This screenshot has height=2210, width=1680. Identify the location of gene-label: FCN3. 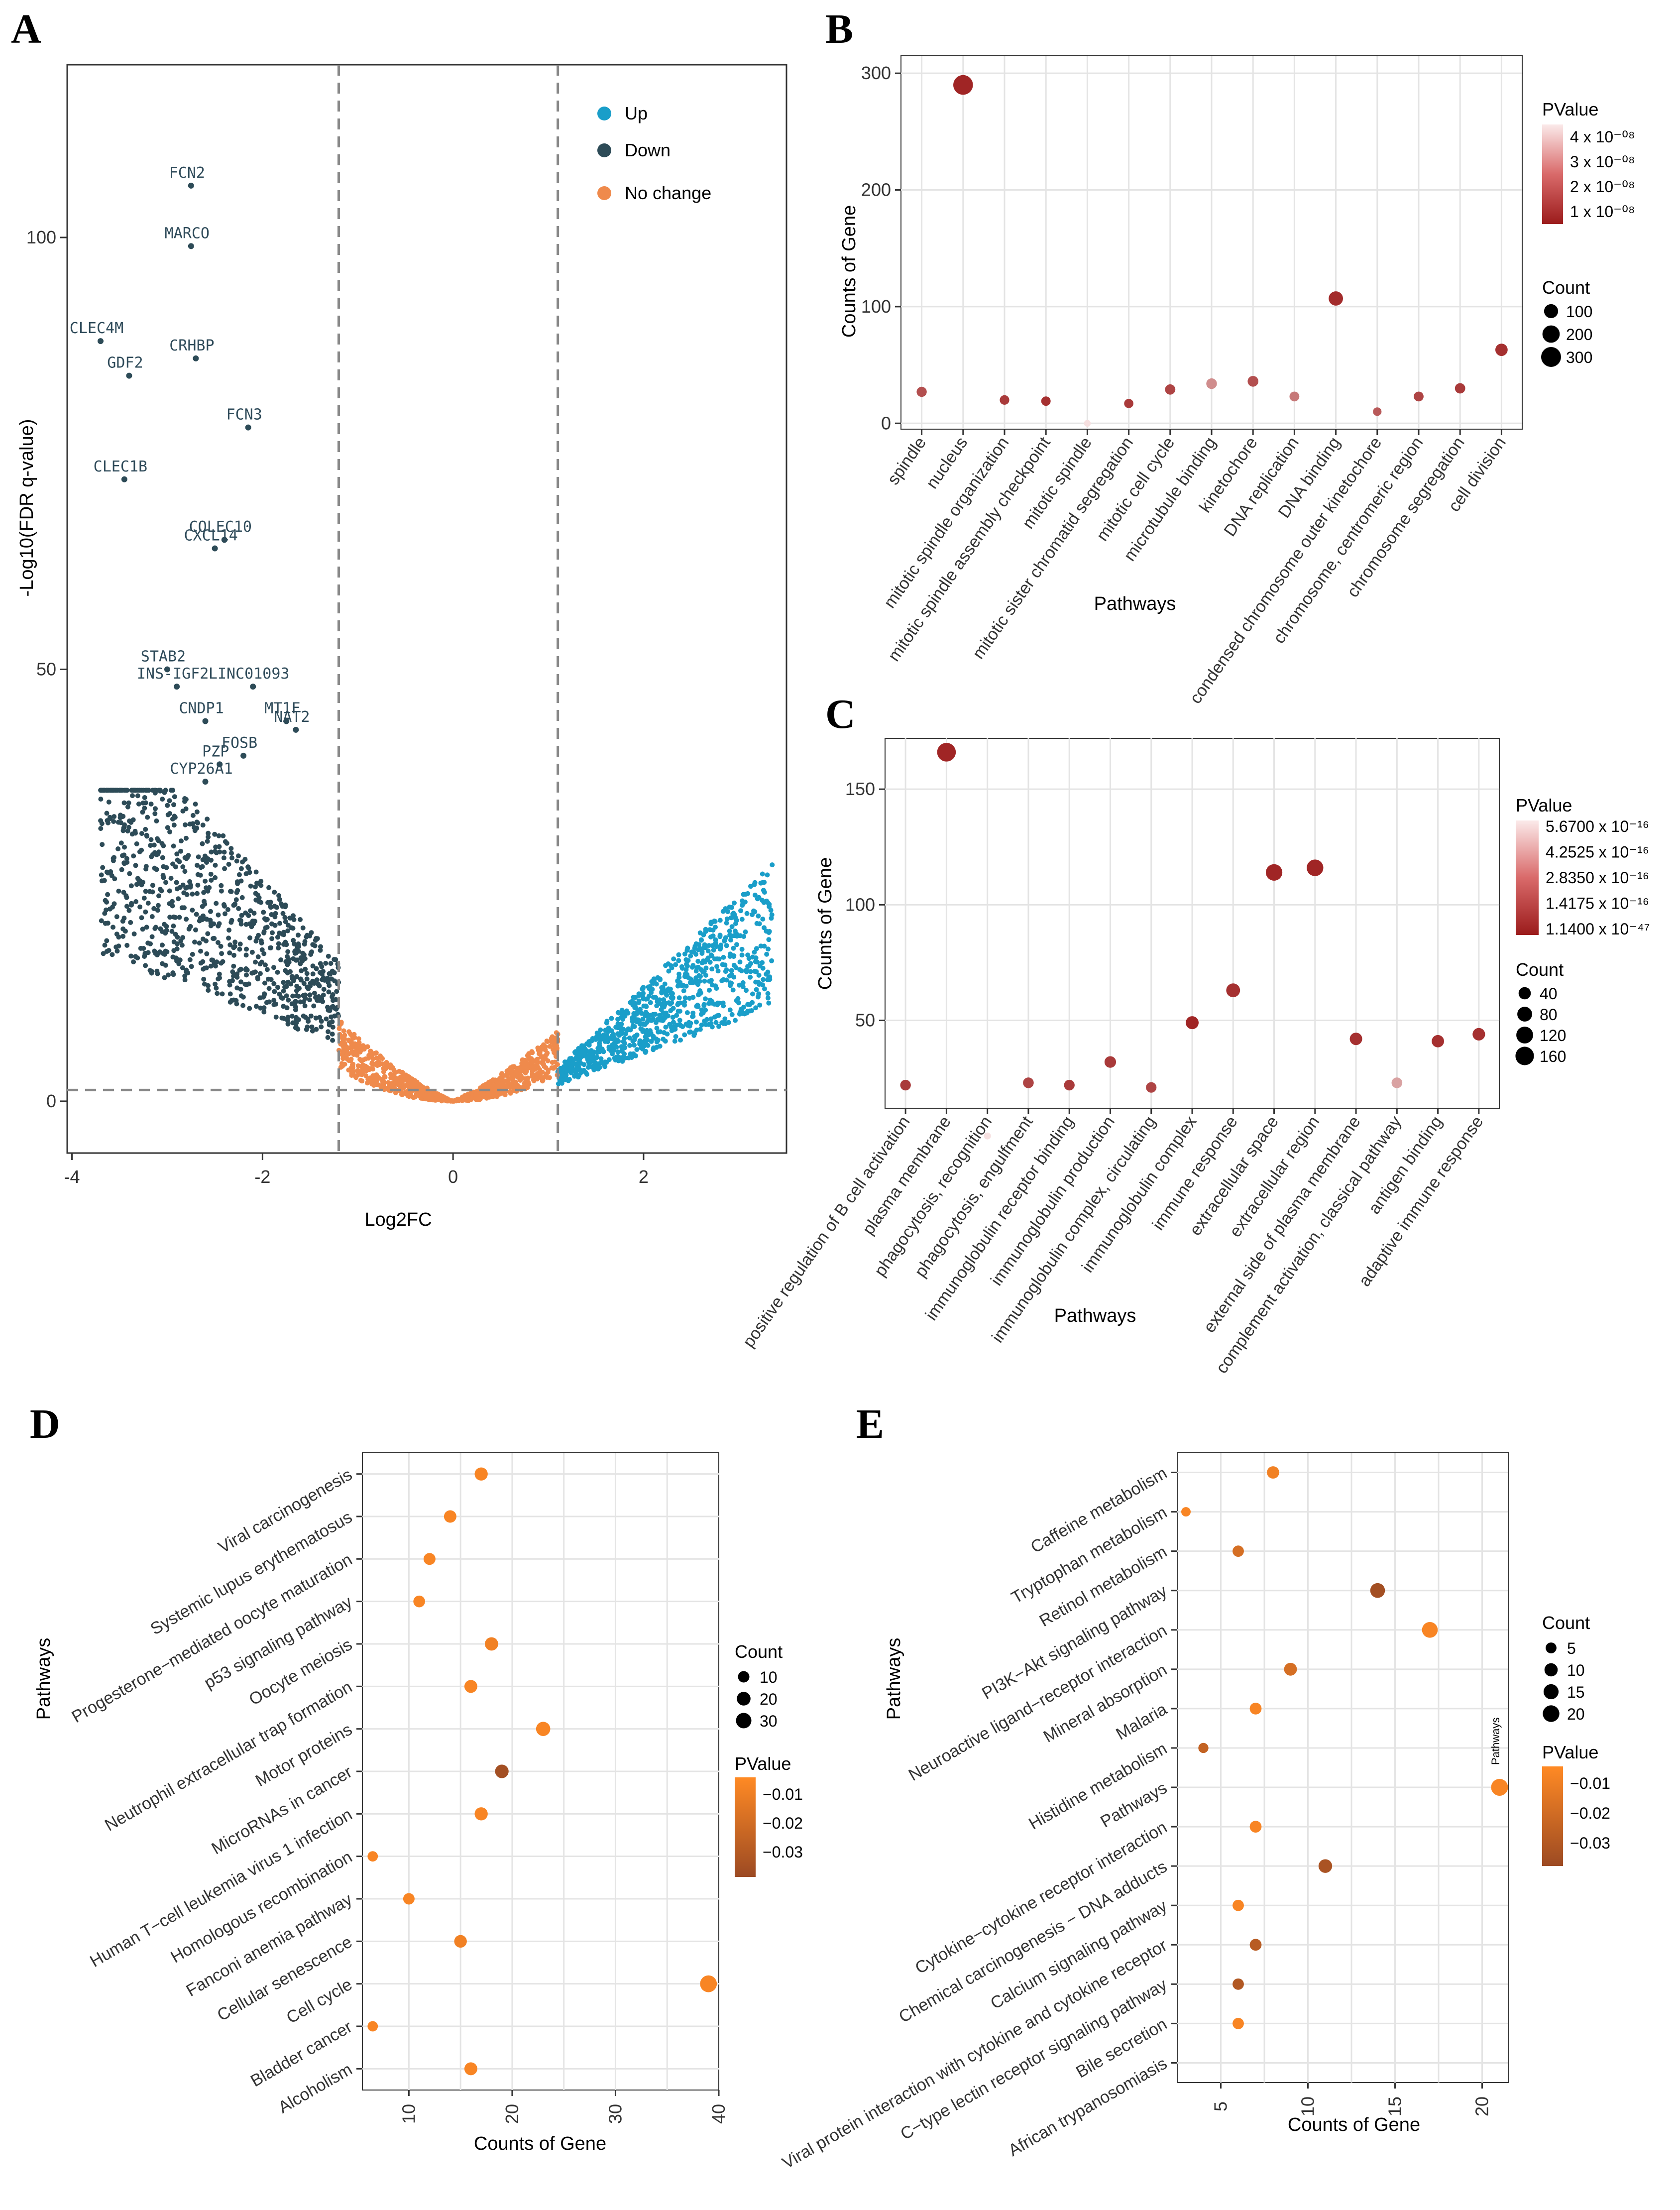
(244, 415).